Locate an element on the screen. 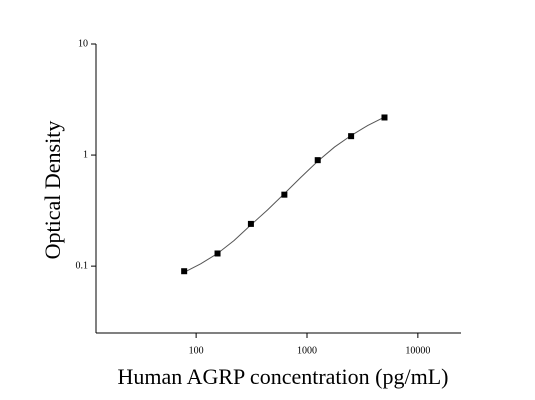  x-tick-label: 10000 is located at coordinates (417, 350).